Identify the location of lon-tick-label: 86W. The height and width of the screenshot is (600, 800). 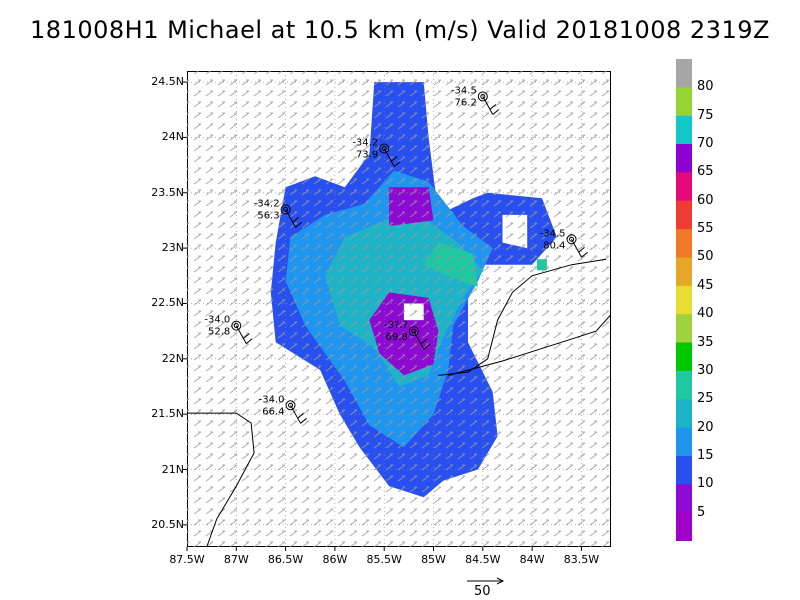
(335, 559).